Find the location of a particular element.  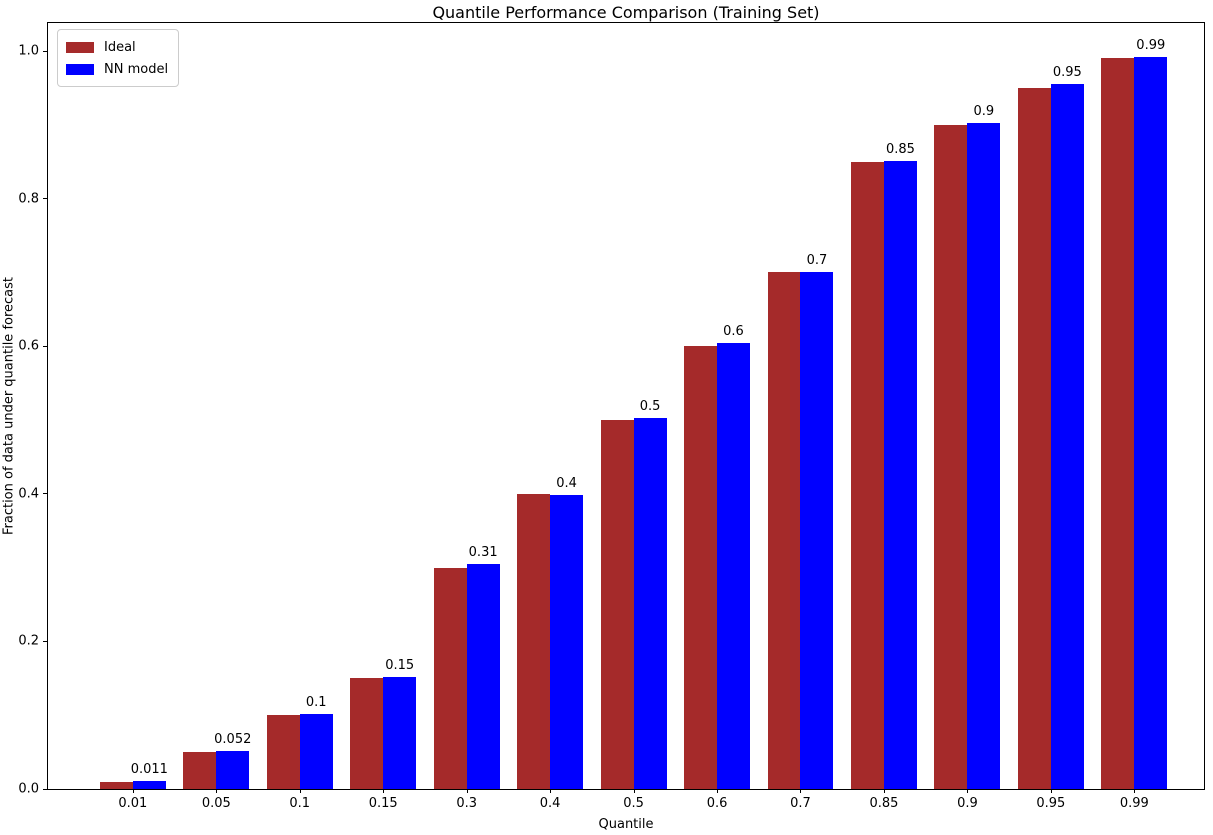

legend-label-ideal: Ideal is located at coordinates (120, 47).